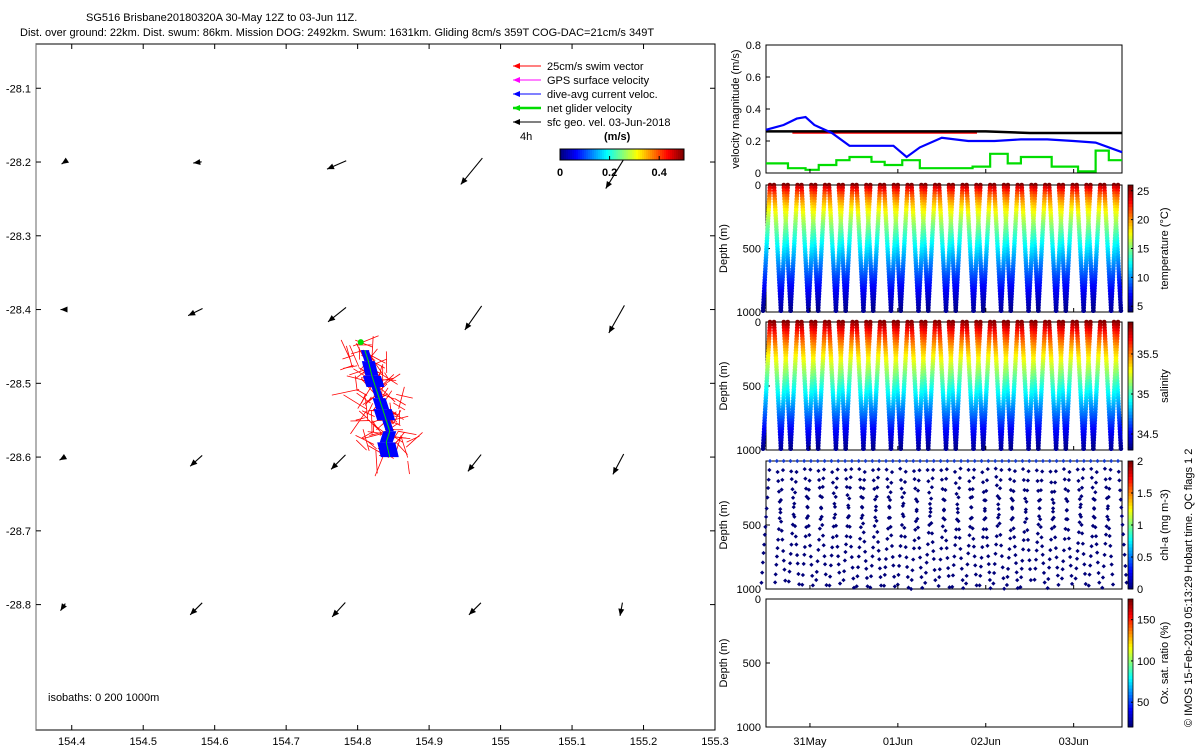 This screenshot has width=1200, height=750. What do you see at coordinates (589, 109) in the screenshot?
I see `legend-label: net glider velocity` at bounding box center [589, 109].